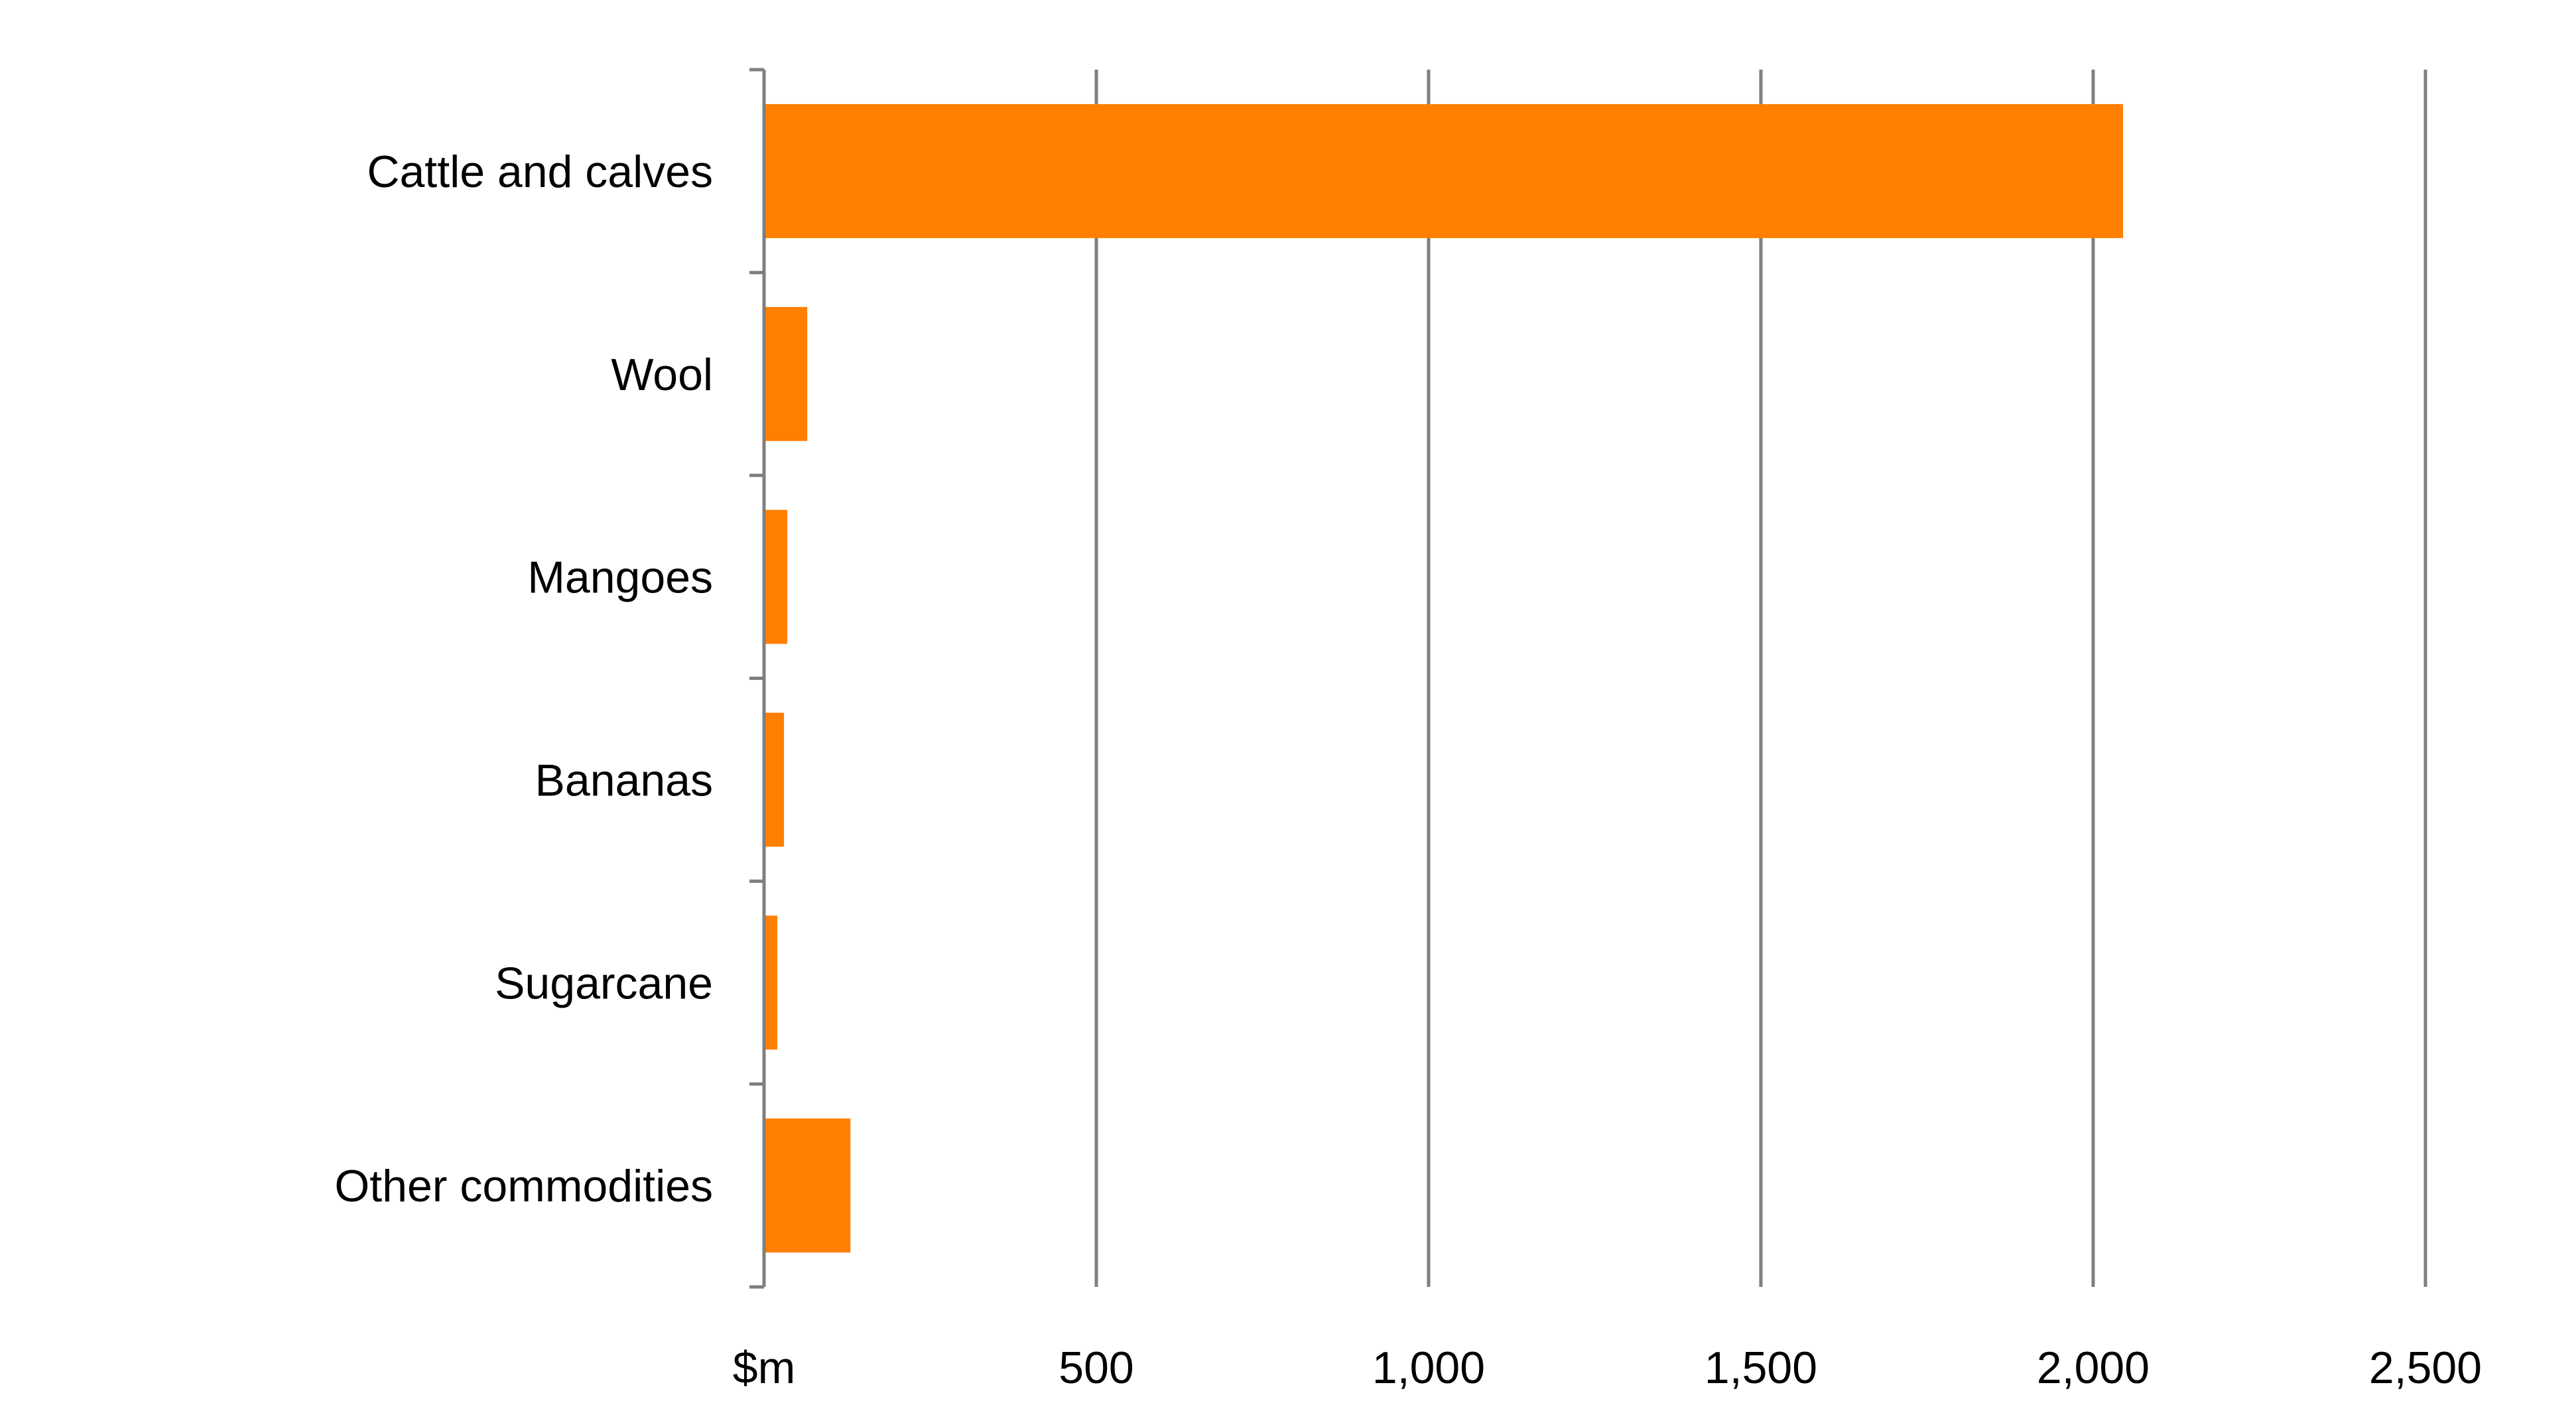 Image resolution: width=2576 pixels, height=1407 pixels. Describe the element at coordinates (771, 982) in the screenshot. I see `bar-sugarcane` at that location.